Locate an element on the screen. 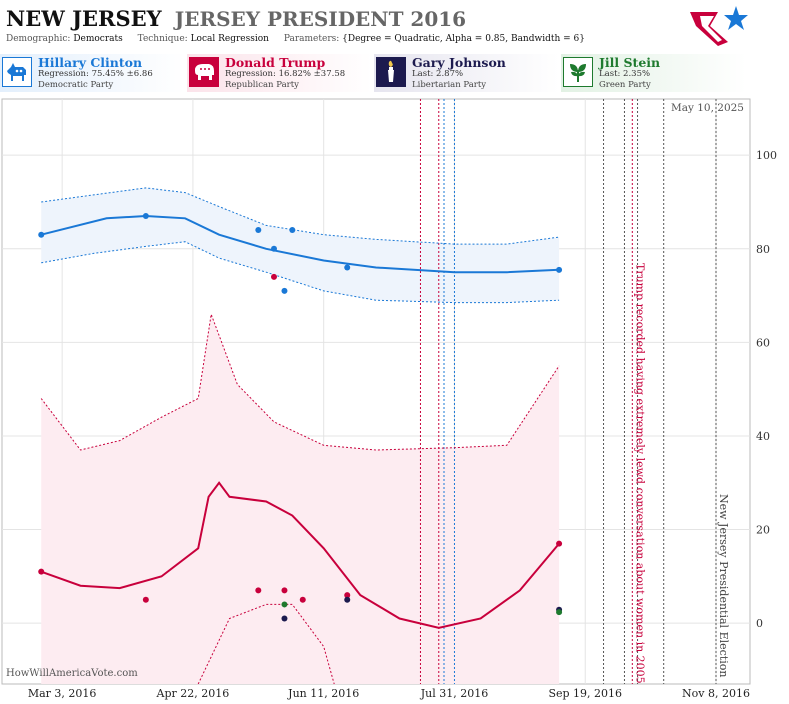  clinton-upper-bound is located at coordinates (300, 216).